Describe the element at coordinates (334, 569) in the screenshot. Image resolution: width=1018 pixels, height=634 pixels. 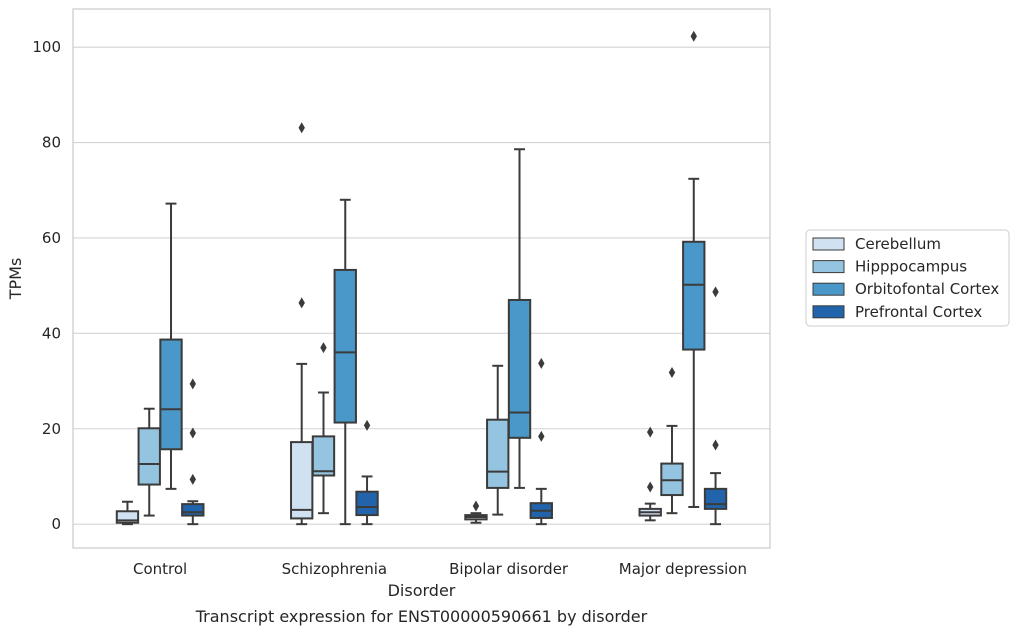
I see `x-tick-label: Schizophrenia` at that location.